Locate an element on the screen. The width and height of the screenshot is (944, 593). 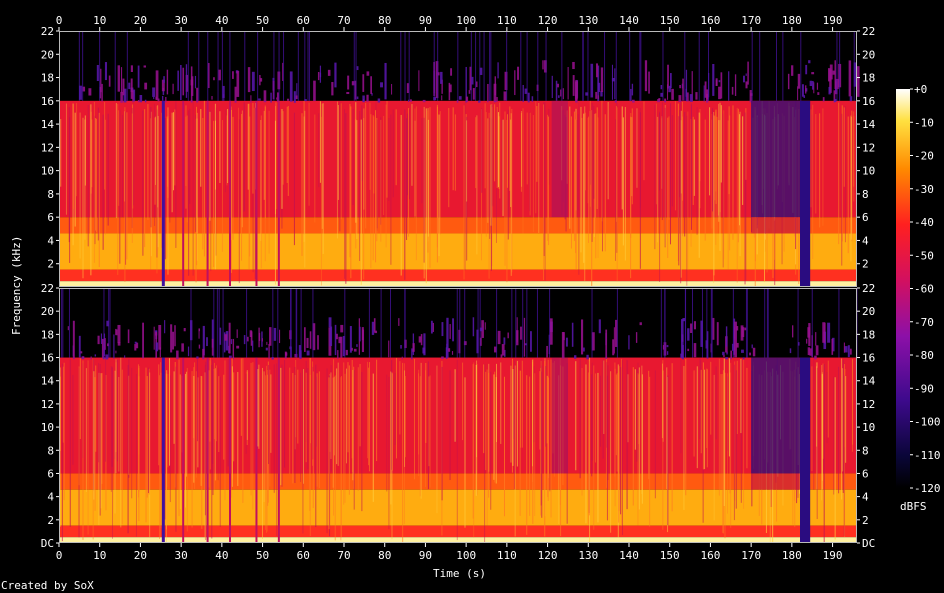
y-tick-label-right: 18 is located at coordinates (868, 78).